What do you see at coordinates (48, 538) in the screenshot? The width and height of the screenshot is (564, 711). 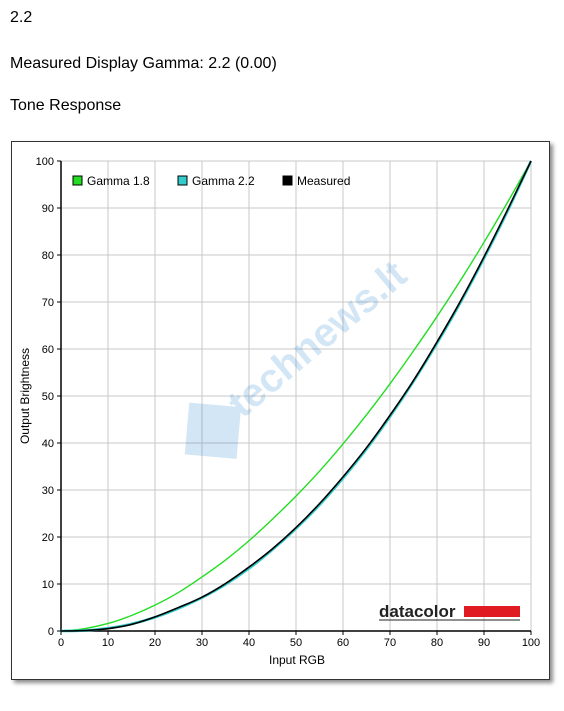 I see `y-tick-label-20: 20` at bounding box center [48, 538].